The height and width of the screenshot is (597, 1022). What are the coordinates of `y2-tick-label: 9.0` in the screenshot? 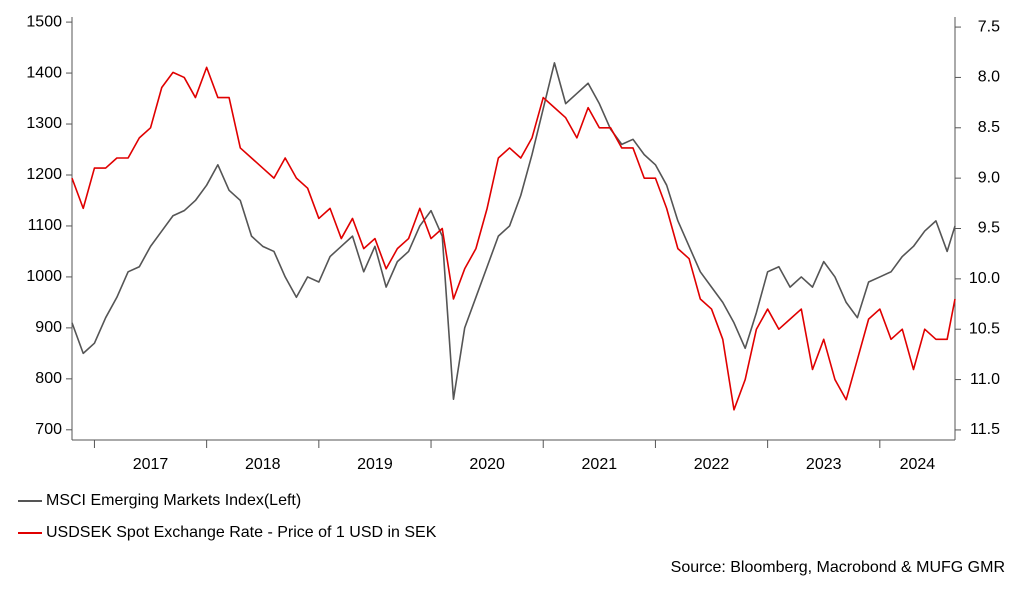 It's located at (989, 177).